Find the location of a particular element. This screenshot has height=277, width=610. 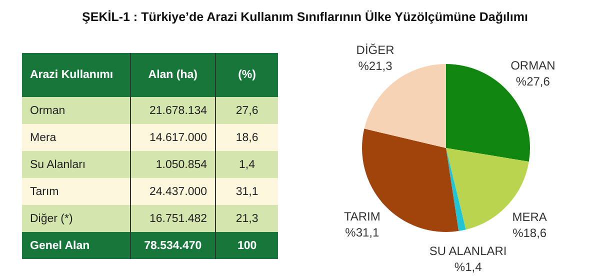

data-label: %27,6 is located at coordinates (533, 81).